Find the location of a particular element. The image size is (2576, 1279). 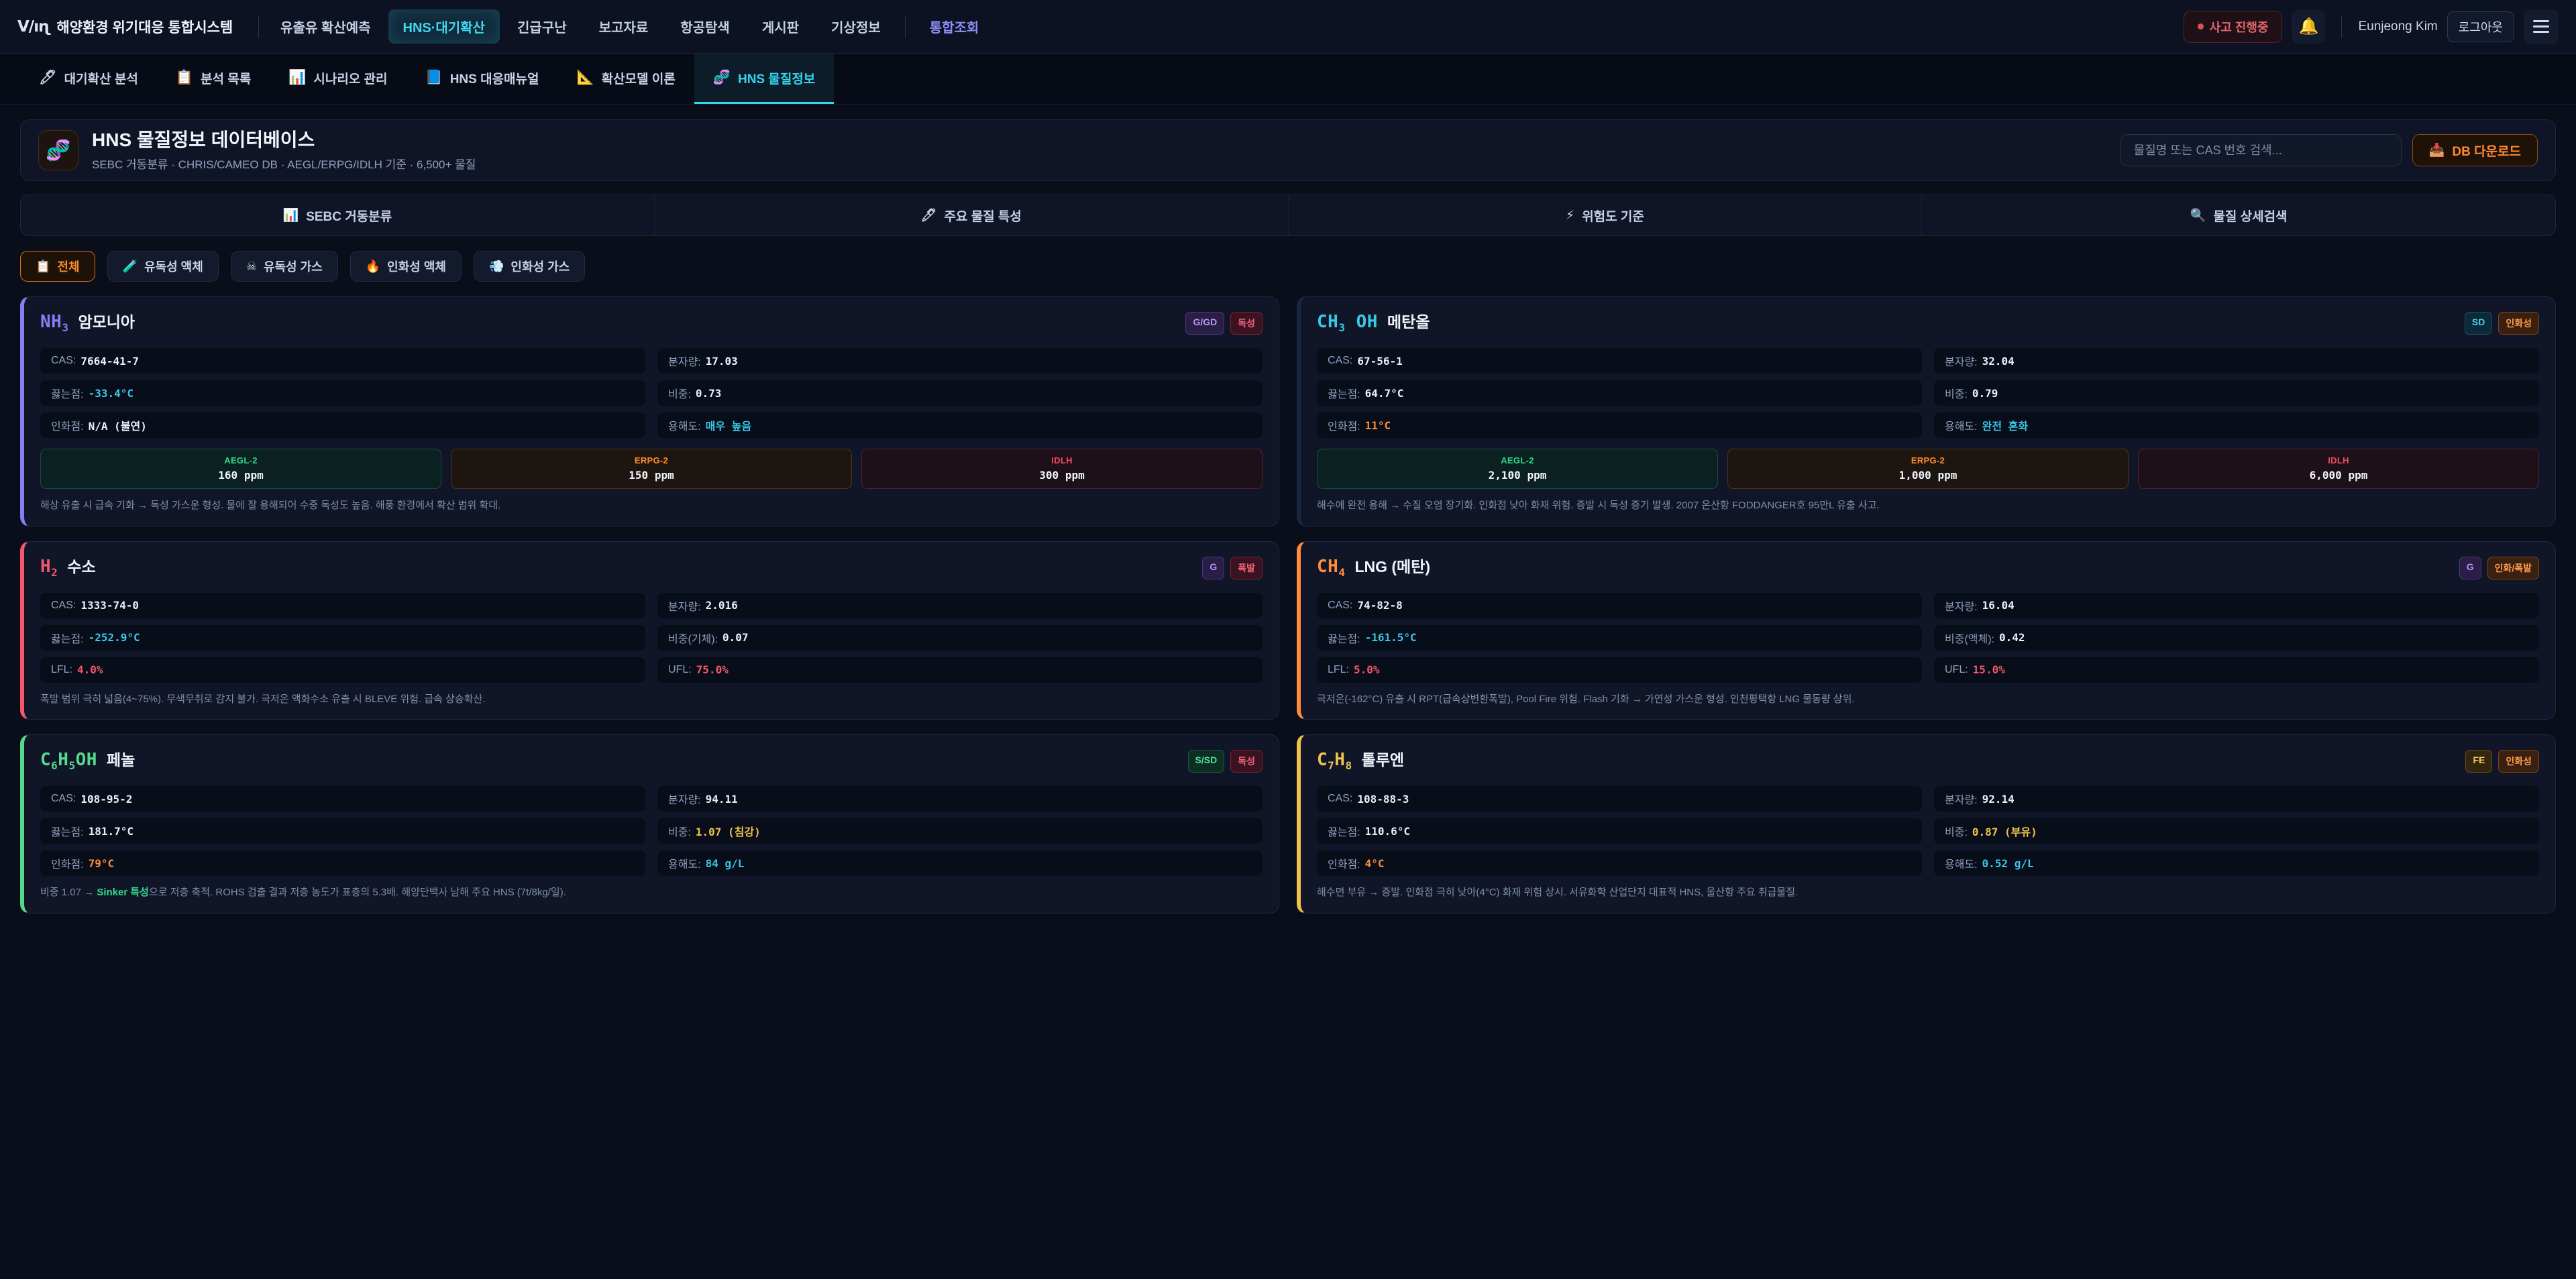

property-value: 0.42 is located at coordinates (2011, 637).